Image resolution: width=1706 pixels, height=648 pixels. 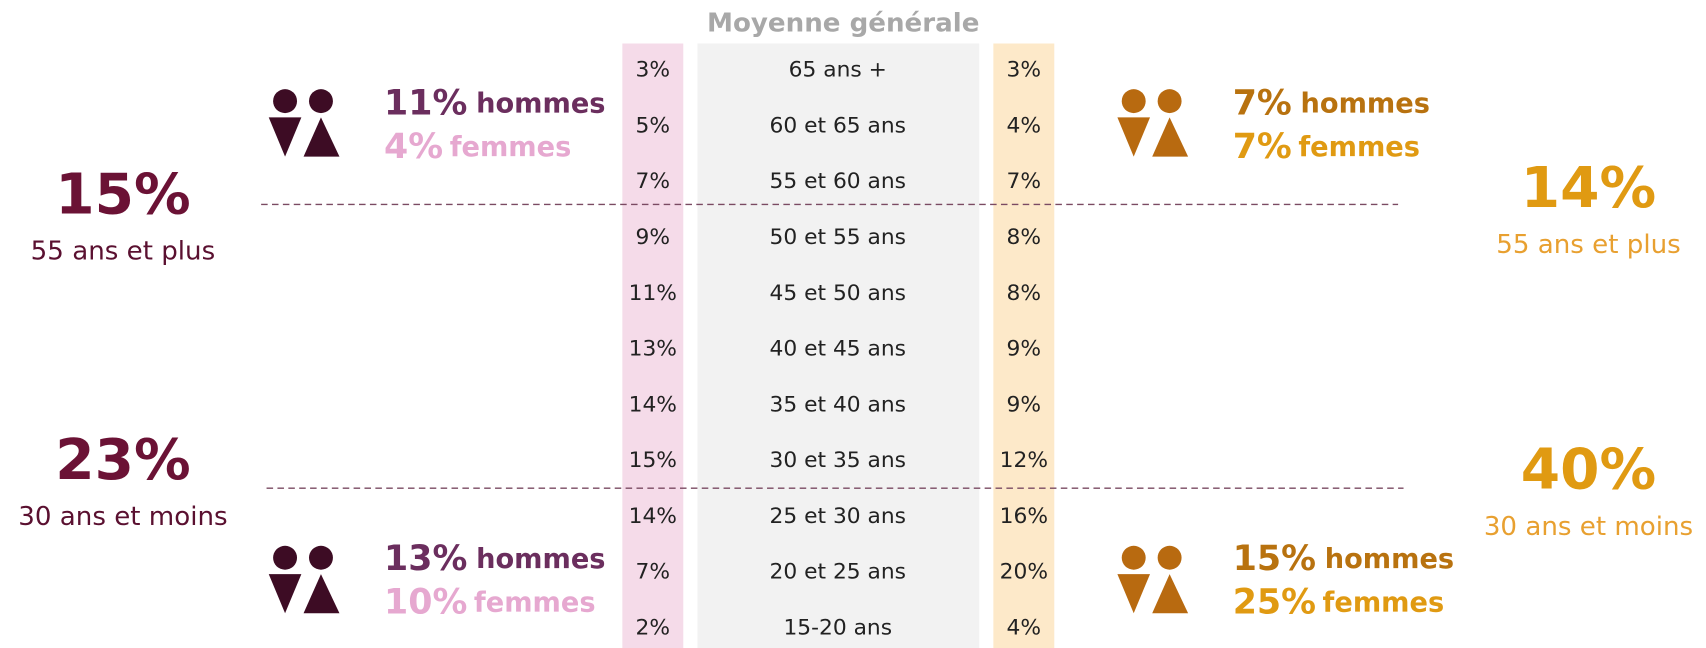 I want to click on women-line: 25% femmes, so click(x=1338, y=602).